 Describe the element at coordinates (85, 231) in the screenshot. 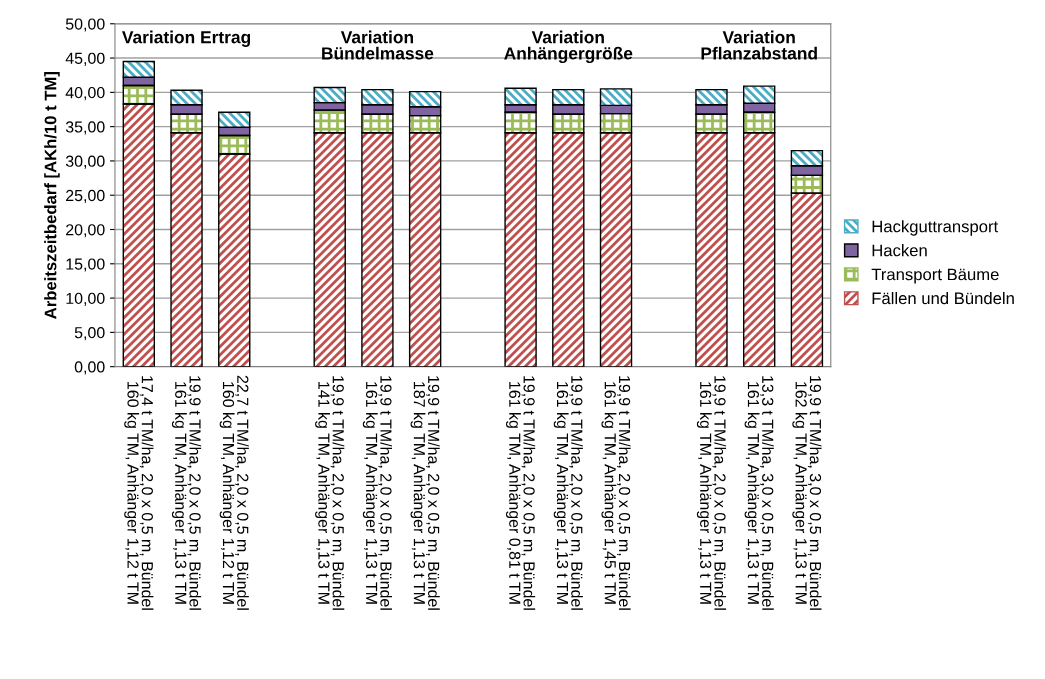

I see `y-tick-label: 20,00` at that location.